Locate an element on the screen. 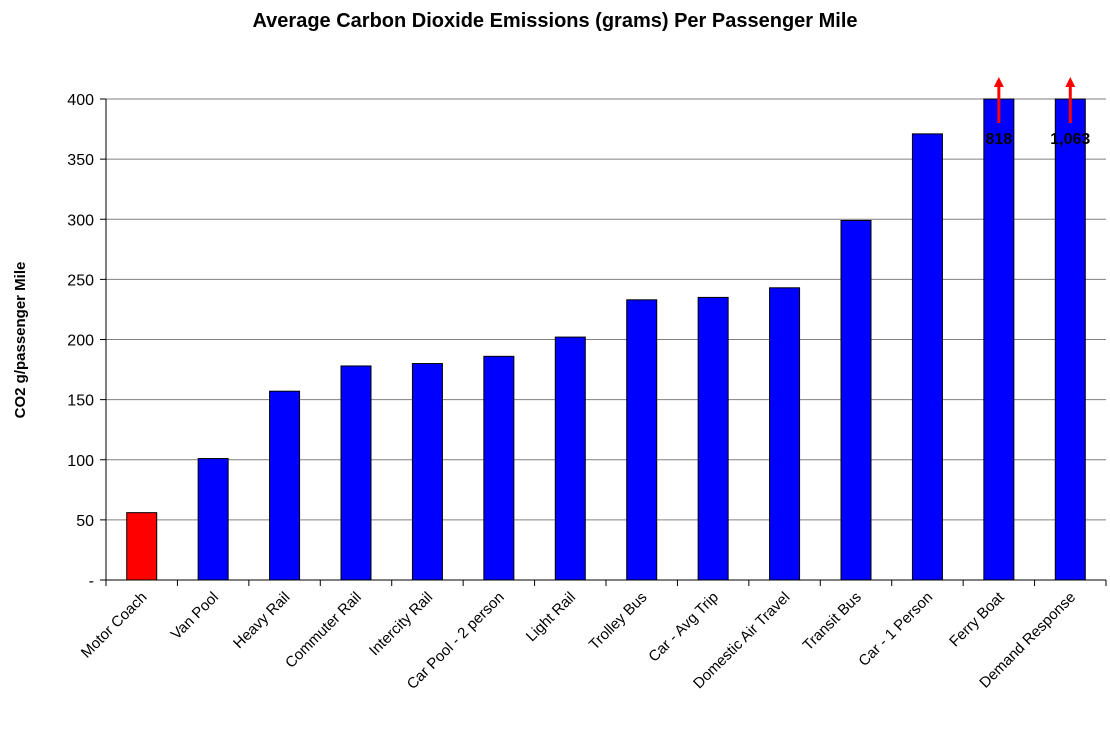  y-tick-label: 350 is located at coordinates (80, 160).